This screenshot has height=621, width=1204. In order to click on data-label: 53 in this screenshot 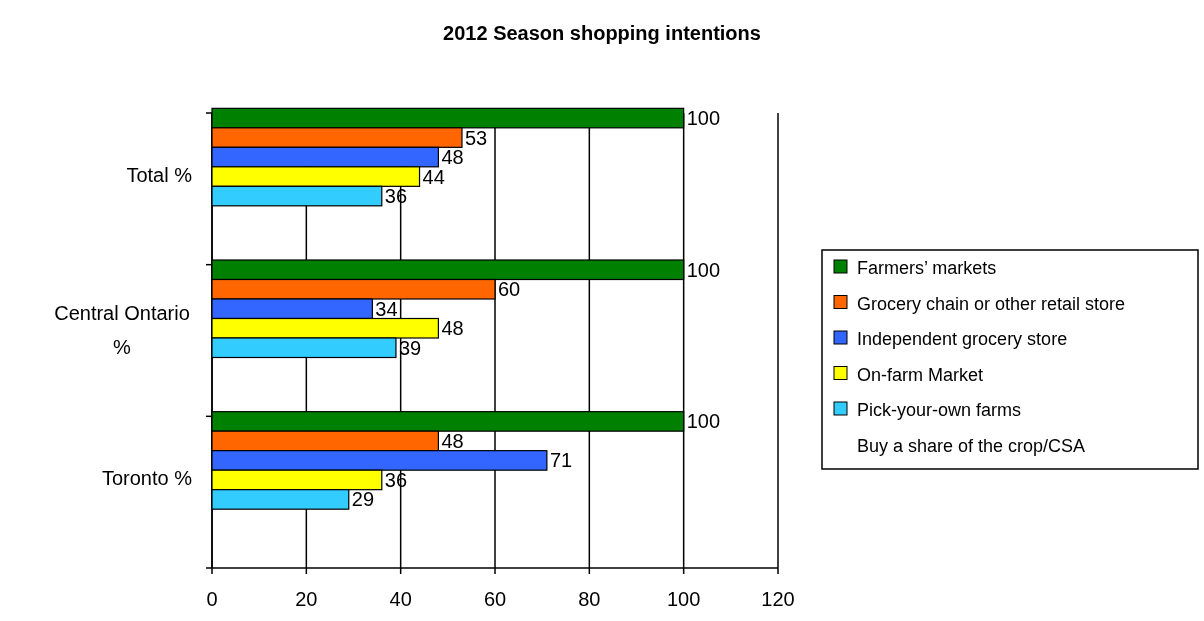, I will do `click(476, 137)`.